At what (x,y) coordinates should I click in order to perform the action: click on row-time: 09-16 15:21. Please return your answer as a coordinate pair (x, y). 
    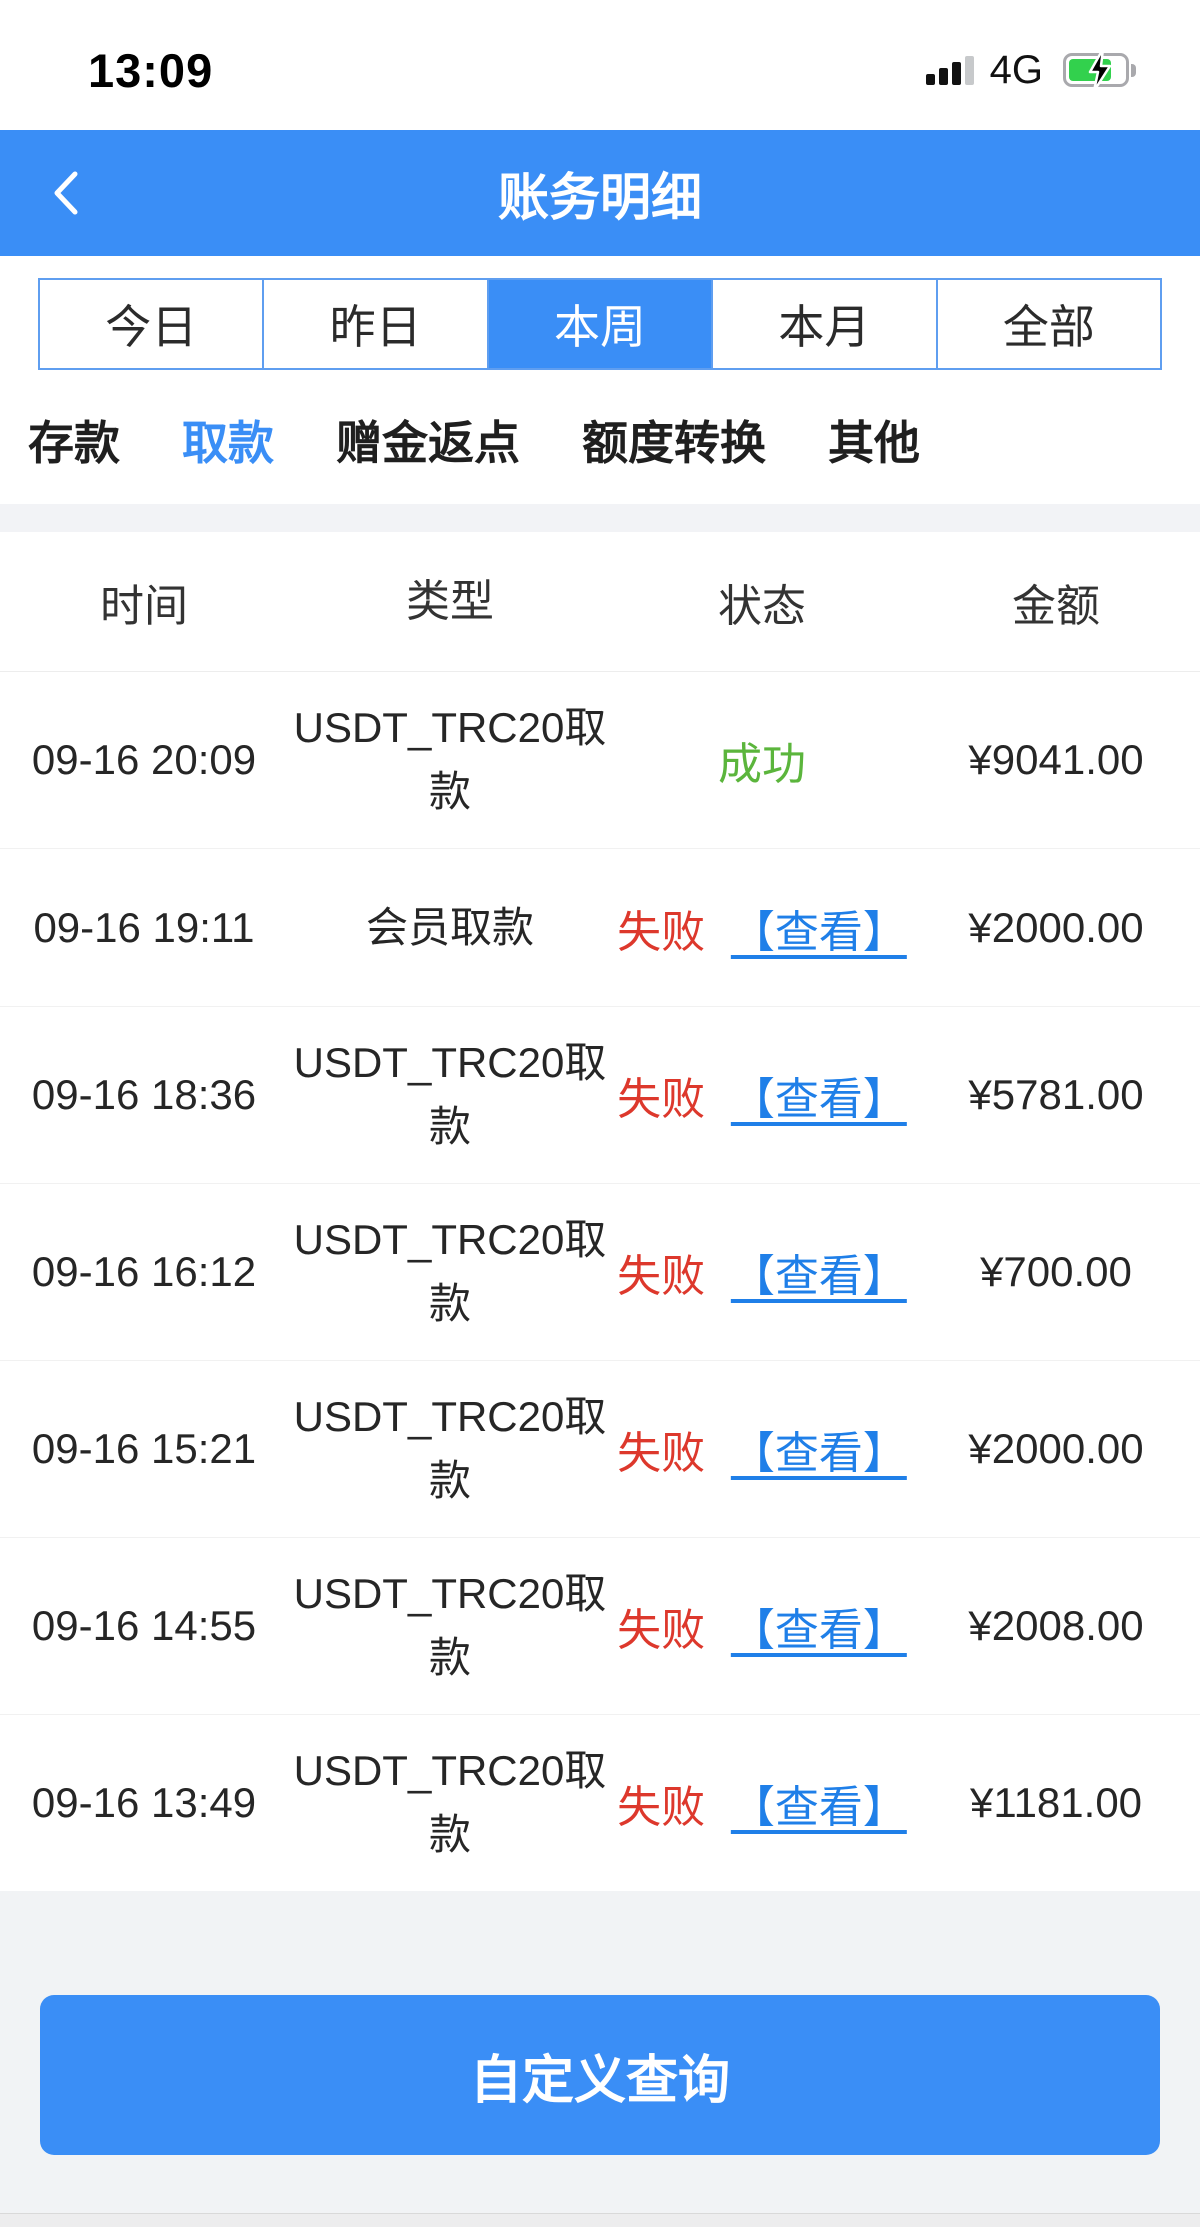
    Looking at the image, I should click on (144, 1448).